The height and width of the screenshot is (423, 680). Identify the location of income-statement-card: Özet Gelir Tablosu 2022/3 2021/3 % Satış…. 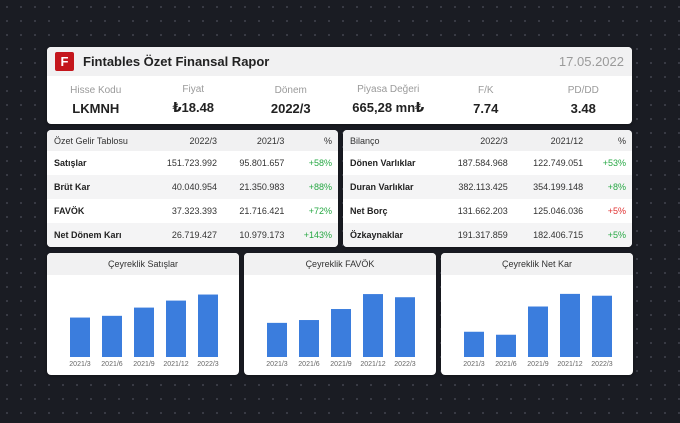
(192, 188).